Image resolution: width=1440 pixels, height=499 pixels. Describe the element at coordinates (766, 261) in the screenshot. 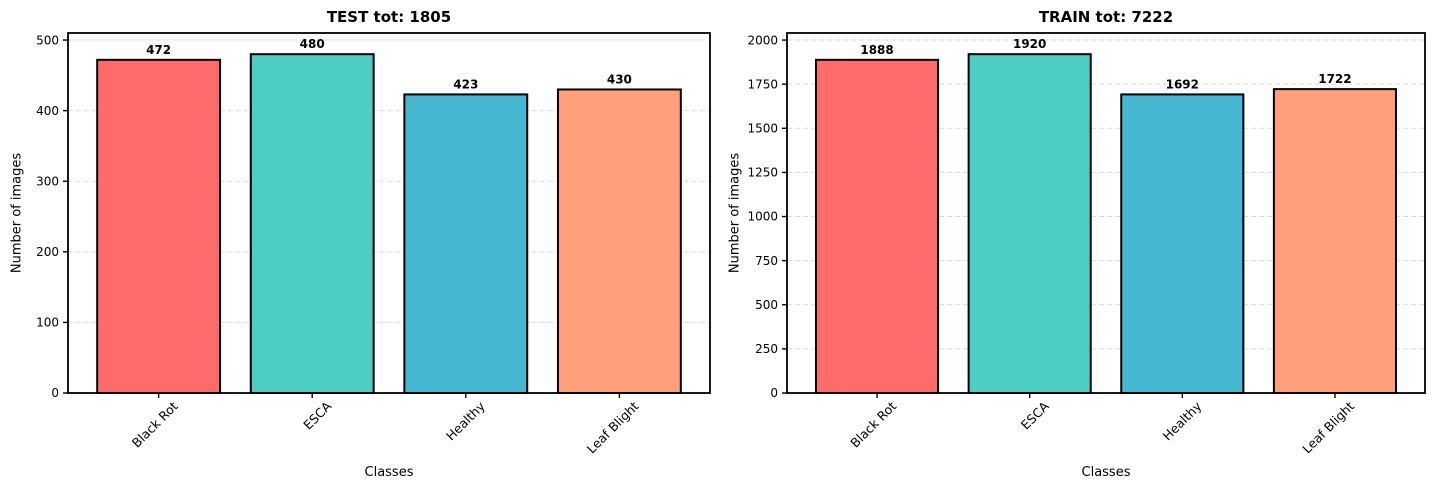

I see `y-tick-label: 750` at that location.